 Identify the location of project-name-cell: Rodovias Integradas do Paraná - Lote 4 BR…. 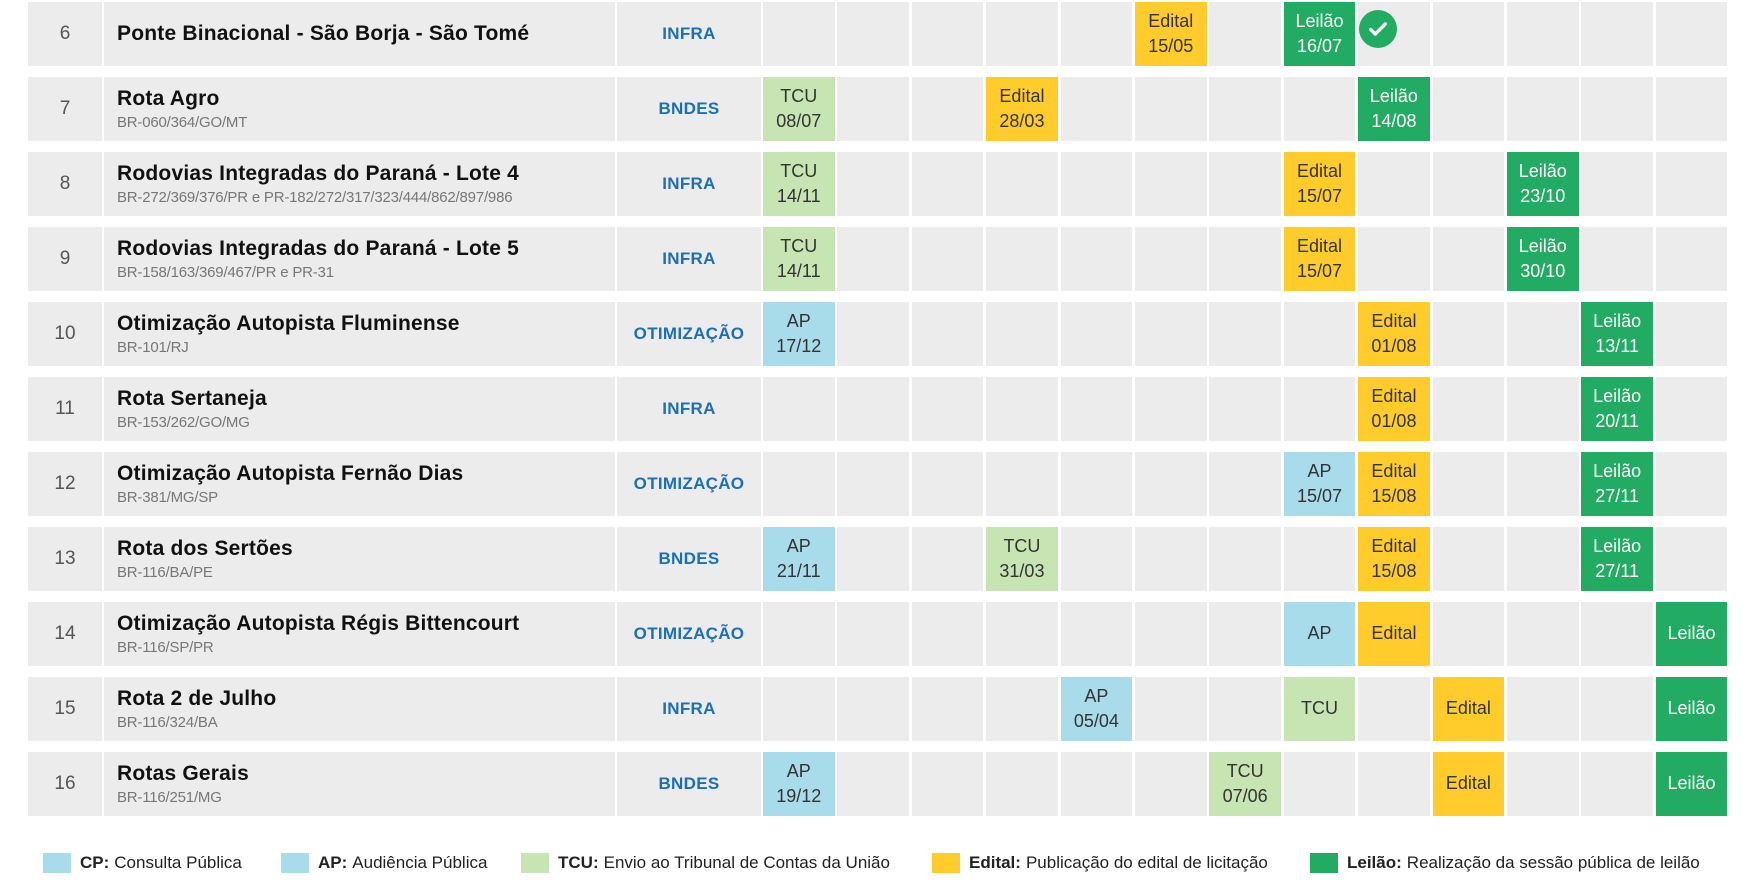
(359, 184).